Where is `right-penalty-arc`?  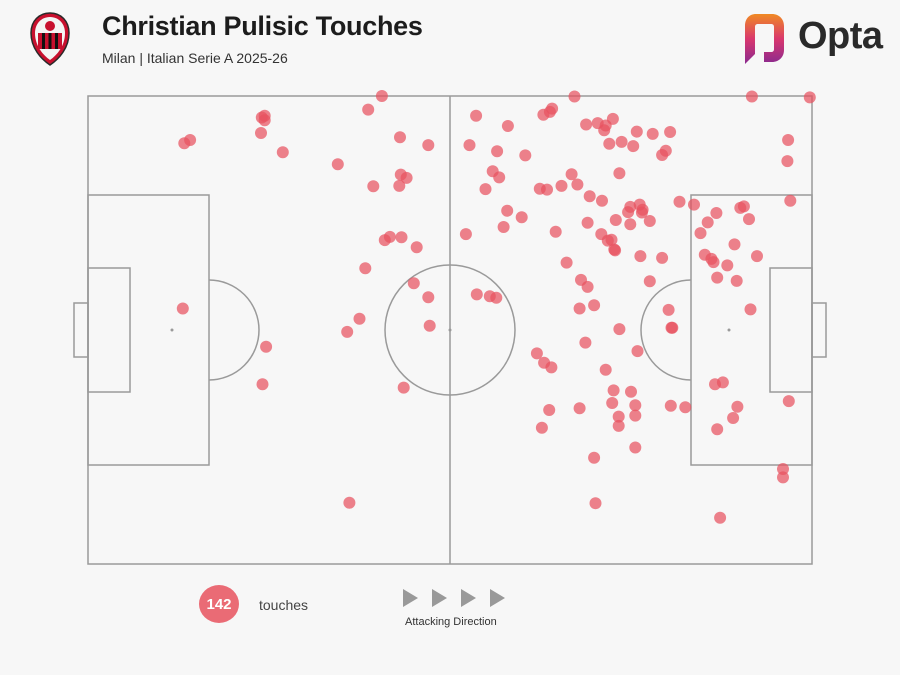
right-penalty-arc is located at coordinates (666, 330).